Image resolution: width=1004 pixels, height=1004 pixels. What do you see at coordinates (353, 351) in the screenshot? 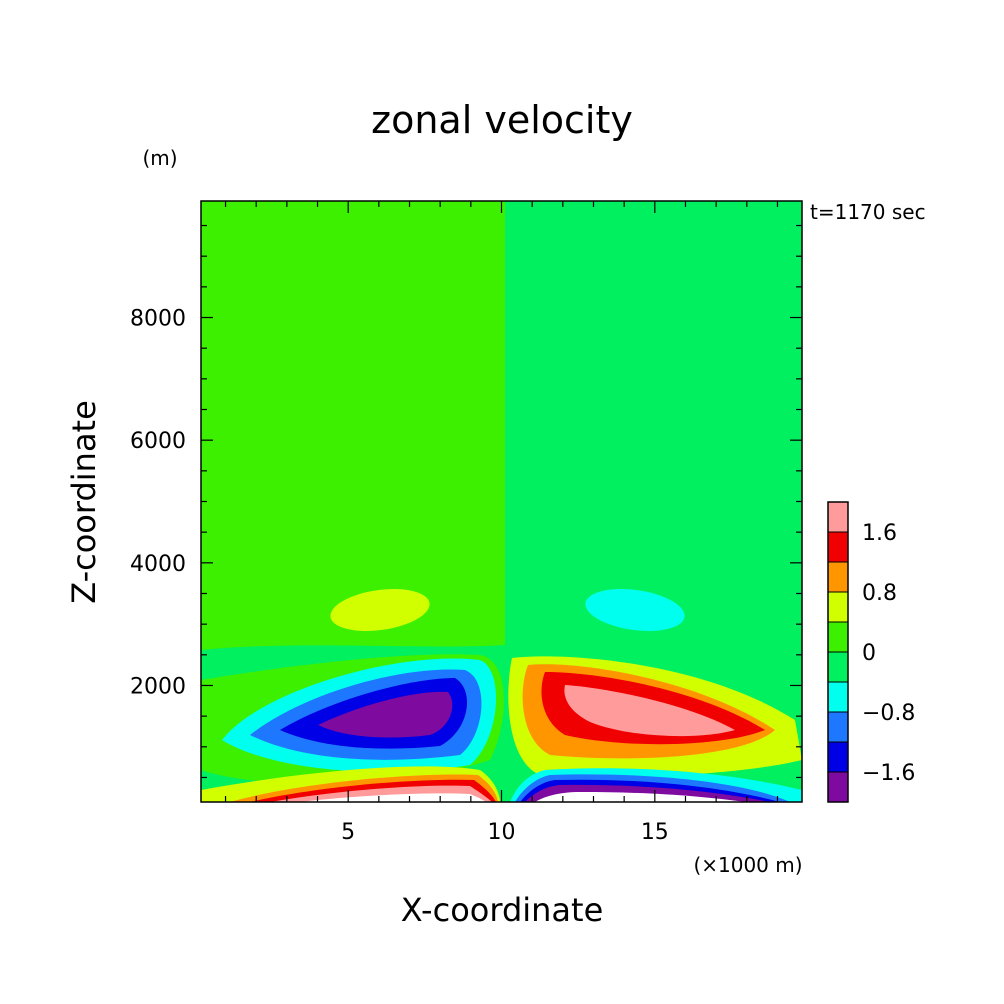
I see `band-left-upper-positive` at bounding box center [353, 351].